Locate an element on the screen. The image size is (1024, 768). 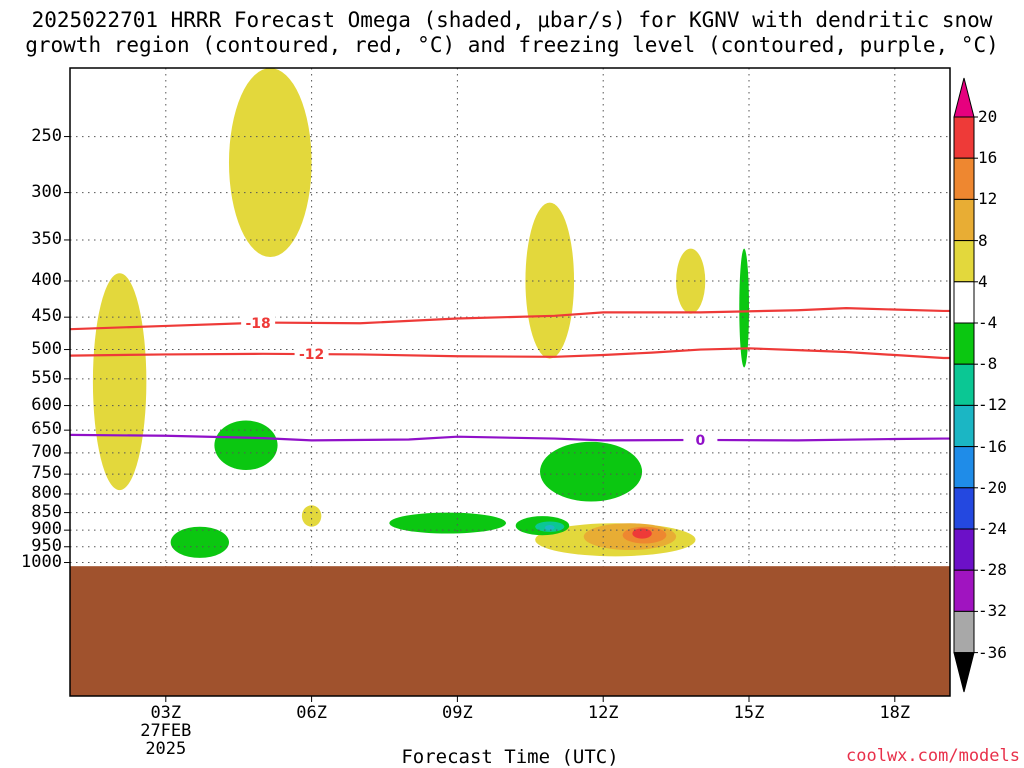
y-tick-label: 500 is located at coordinates (46, 348).